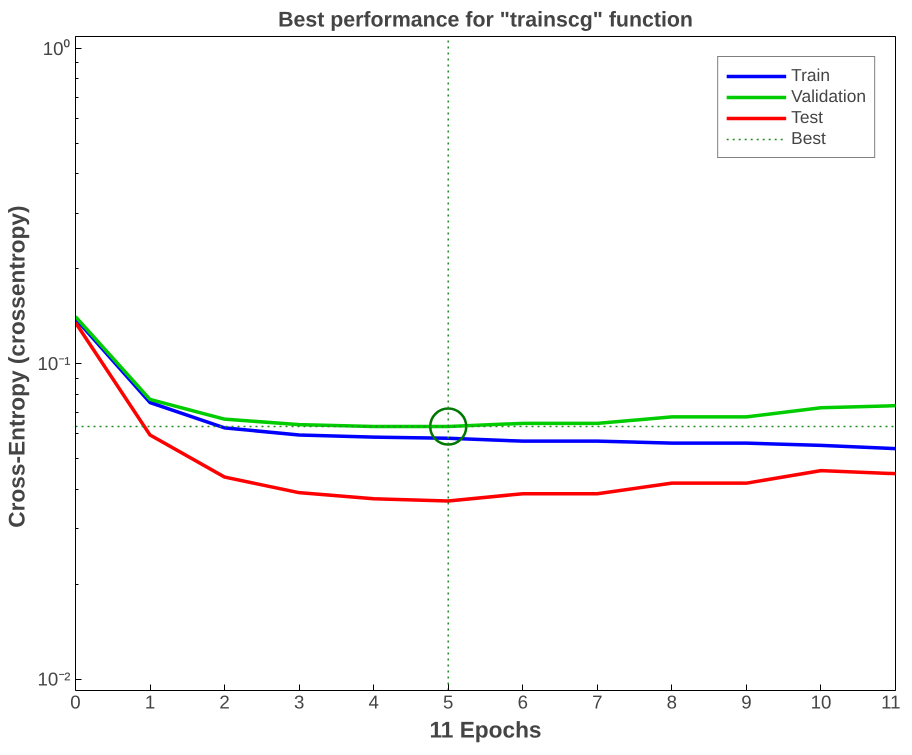 The height and width of the screenshot is (755, 912). Describe the element at coordinates (299, 702) in the screenshot. I see `x-tick-label: 3` at that location.